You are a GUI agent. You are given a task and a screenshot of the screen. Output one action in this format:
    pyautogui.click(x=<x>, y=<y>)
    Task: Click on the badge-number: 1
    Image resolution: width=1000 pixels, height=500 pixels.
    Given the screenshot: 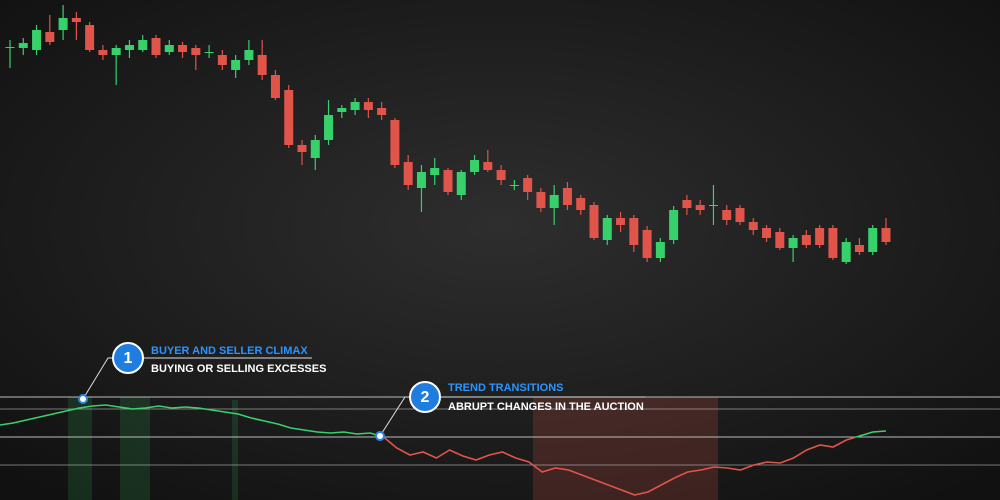 What is the action you would take?
    pyautogui.click(x=128, y=358)
    